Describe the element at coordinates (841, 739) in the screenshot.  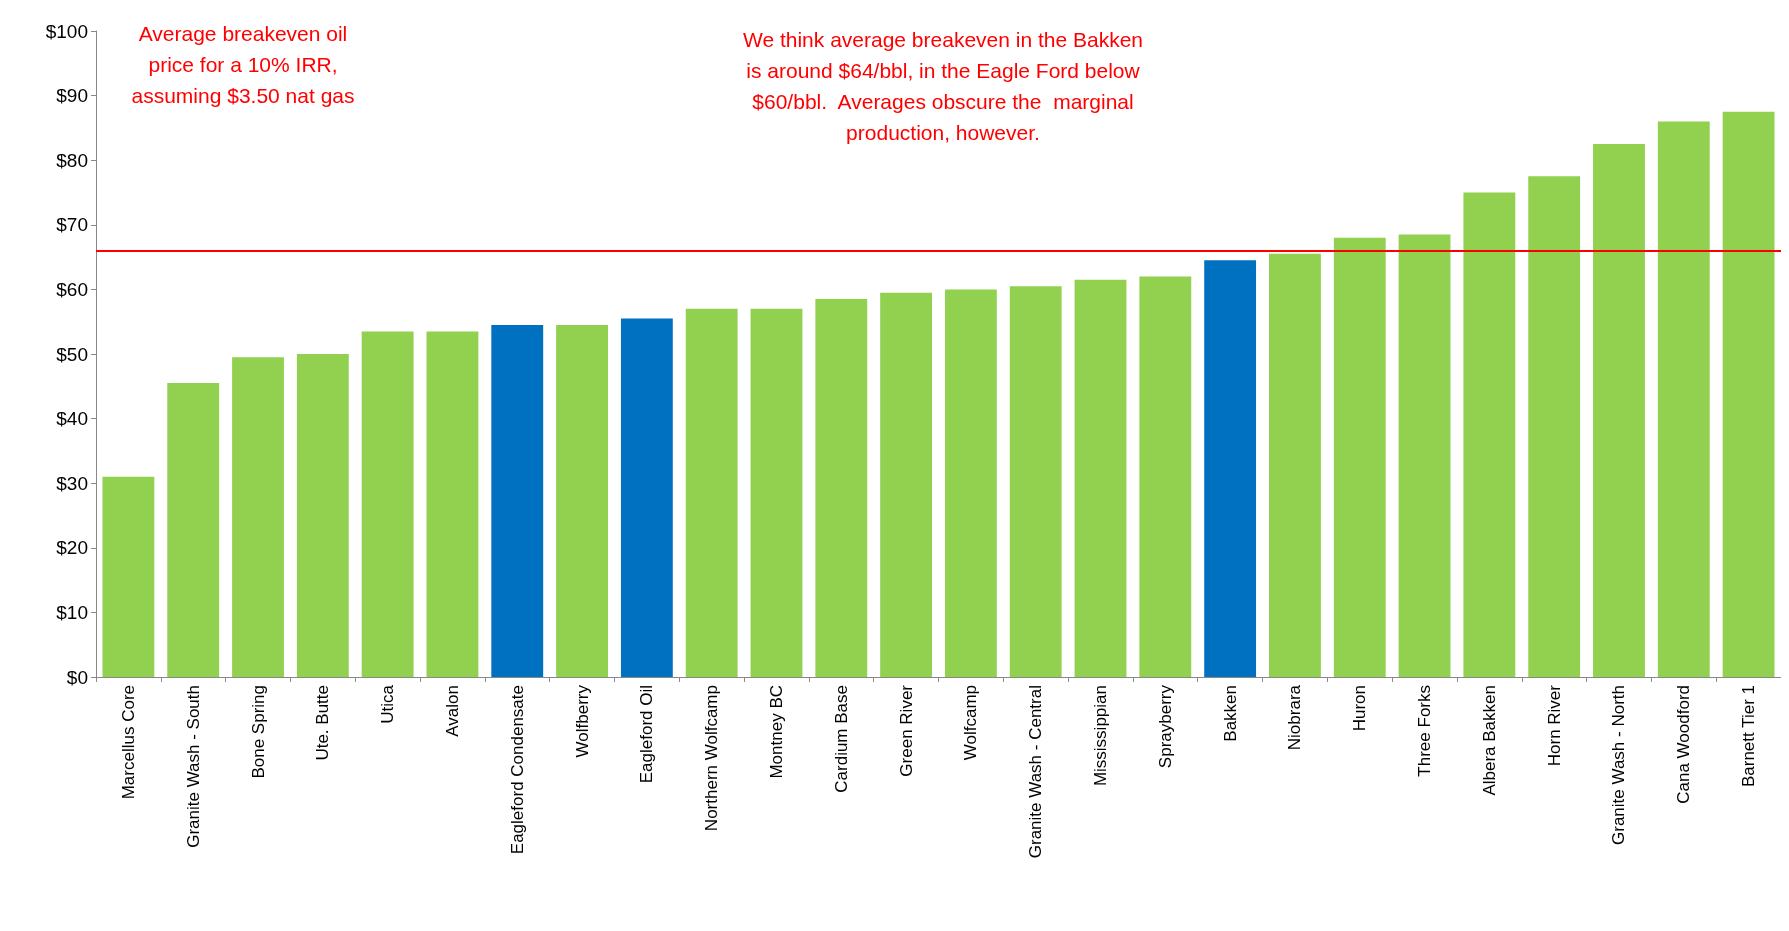
I see `x-tick-label: Cardium Base` at that location.